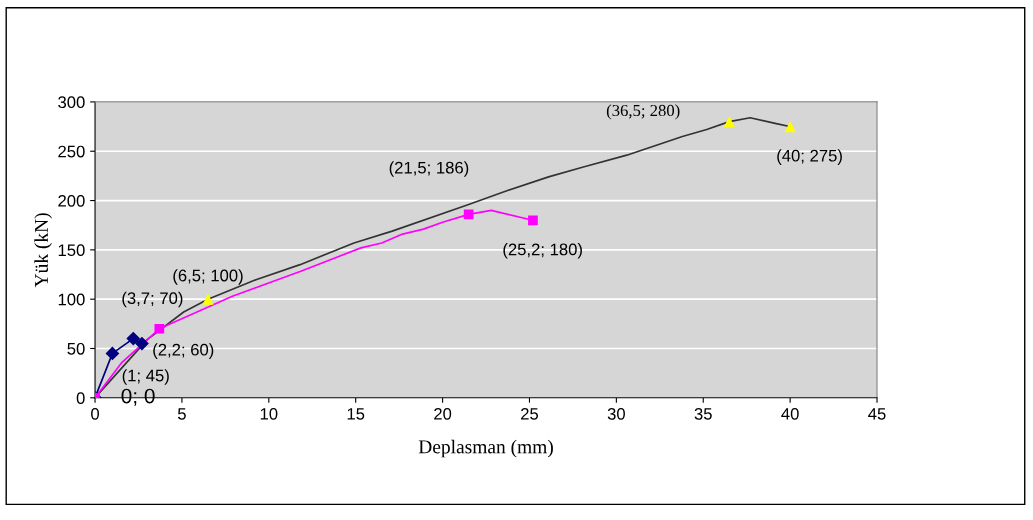  I want to click on annotation: (1; 45), so click(145, 377).